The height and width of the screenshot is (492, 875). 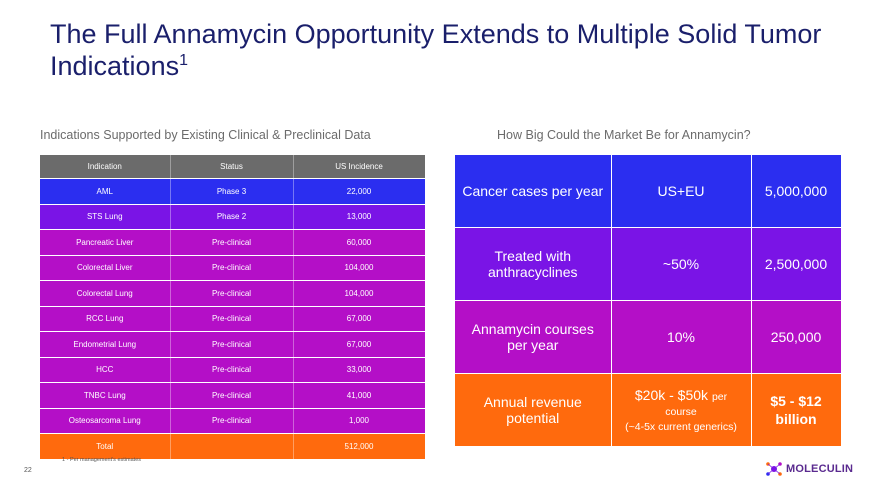 I want to click on incidence-cell: 33,000, so click(x=359, y=370).